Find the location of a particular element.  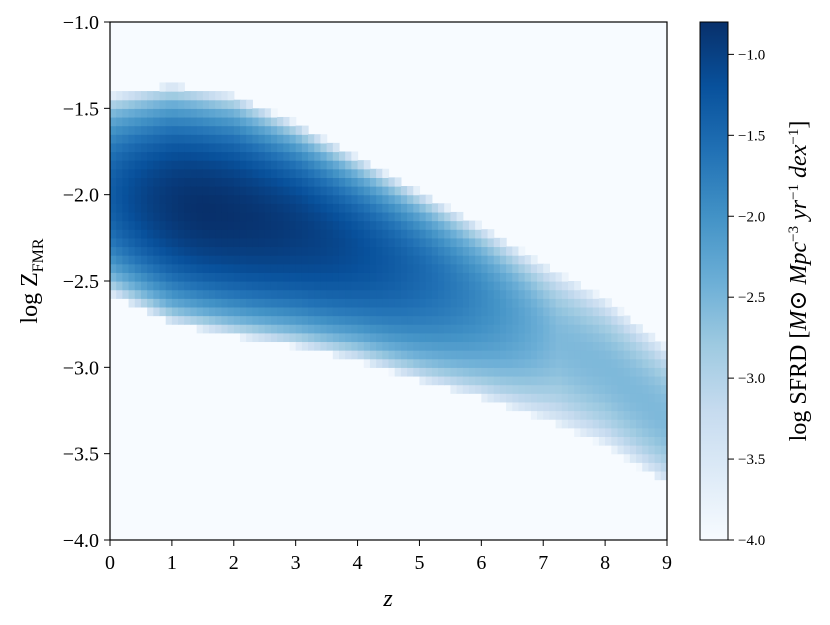

y-axis-label-main: log Z is located at coordinates (30, 297).